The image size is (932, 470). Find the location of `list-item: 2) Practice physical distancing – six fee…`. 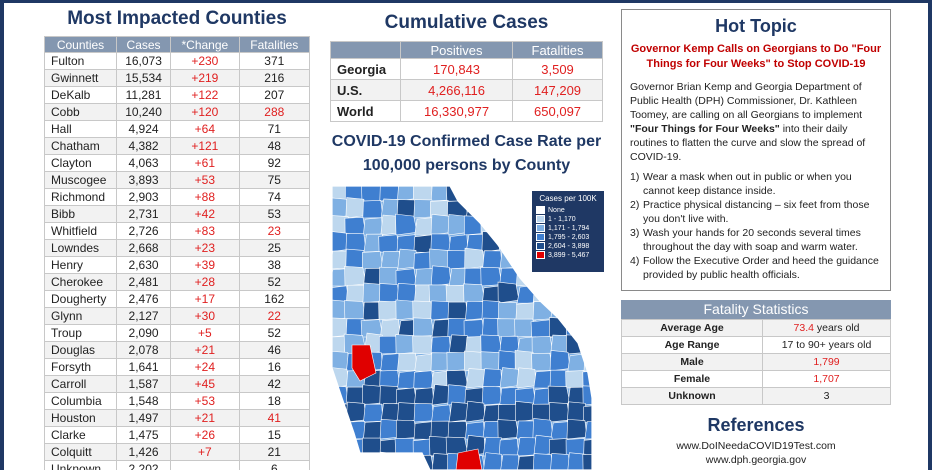

list-item: 2) Practice physical distancing – six fee… is located at coordinates (756, 212).